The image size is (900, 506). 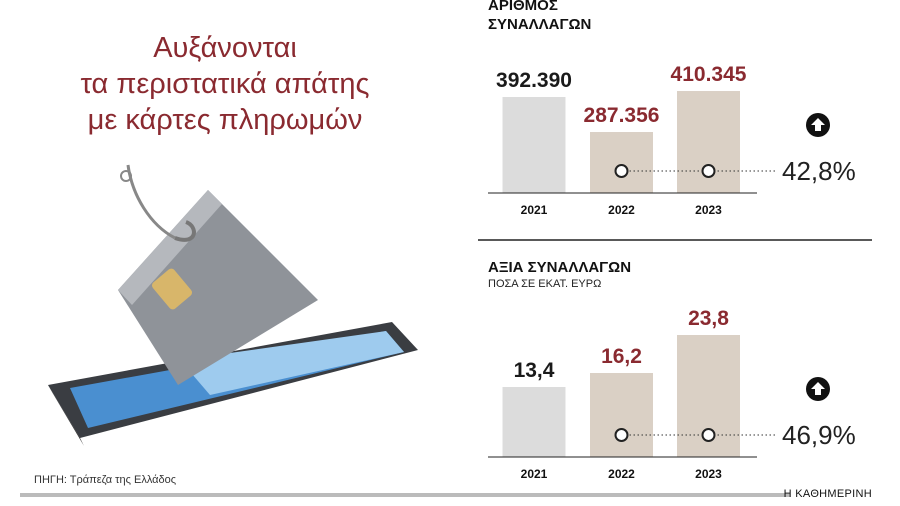 What do you see at coordinates (622, 115) in the screenshot?
I see `value-label: 287.356` at bounding box center [622, 115].